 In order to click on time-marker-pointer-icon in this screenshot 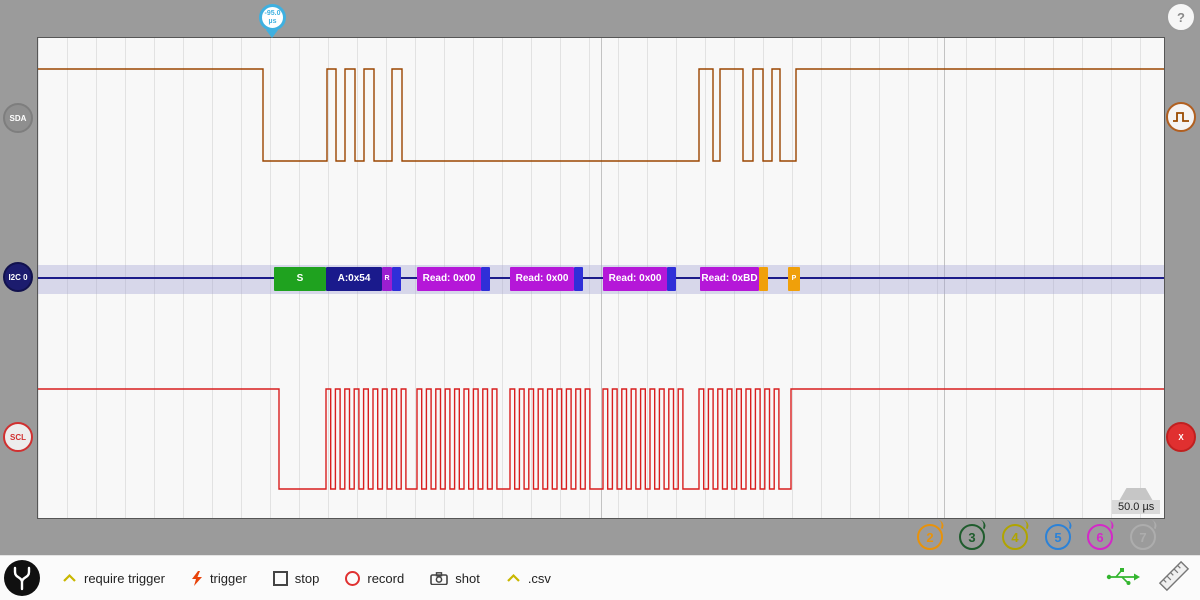, I will do `click(272, 34)`.